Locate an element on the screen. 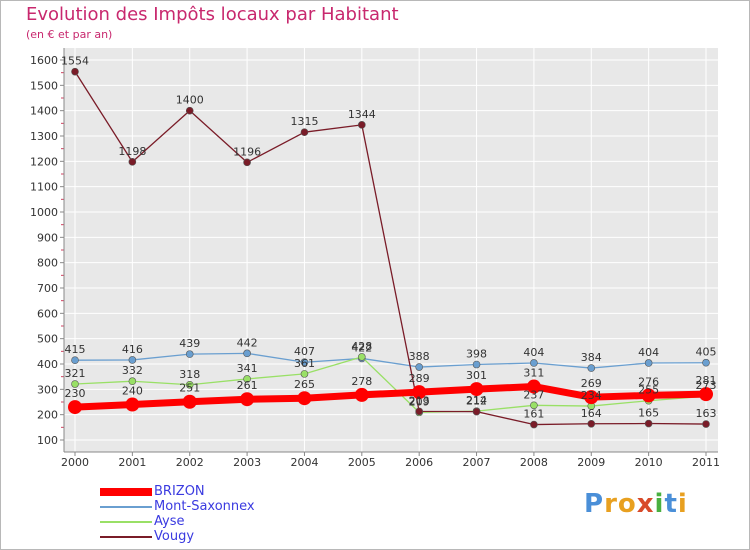 The height and width of the screenshot is (550, 750). chart-title: Evolution des Impôts locaux par Habitant is located at coordinates (212, 14).